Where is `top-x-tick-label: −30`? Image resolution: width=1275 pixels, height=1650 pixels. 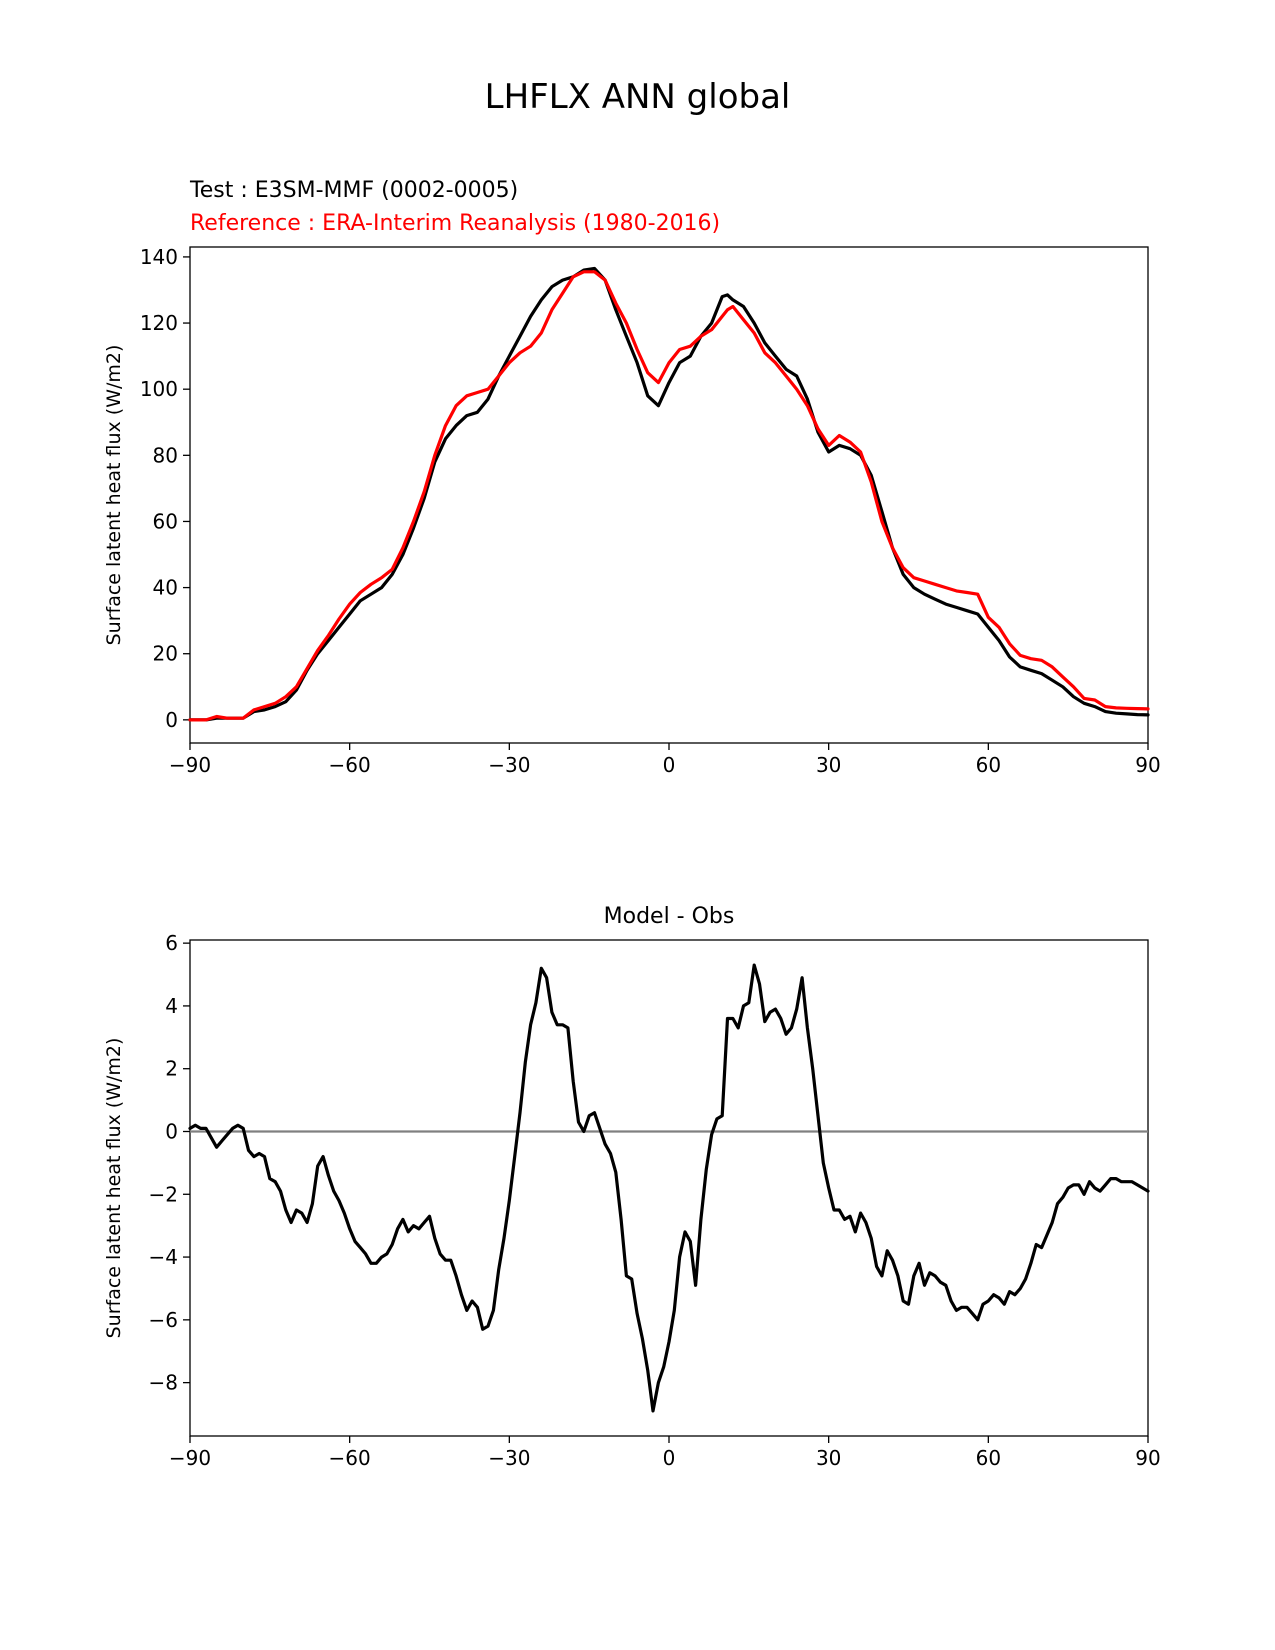
top-x-tick-label: −30 is located at coordinates (509, 765).